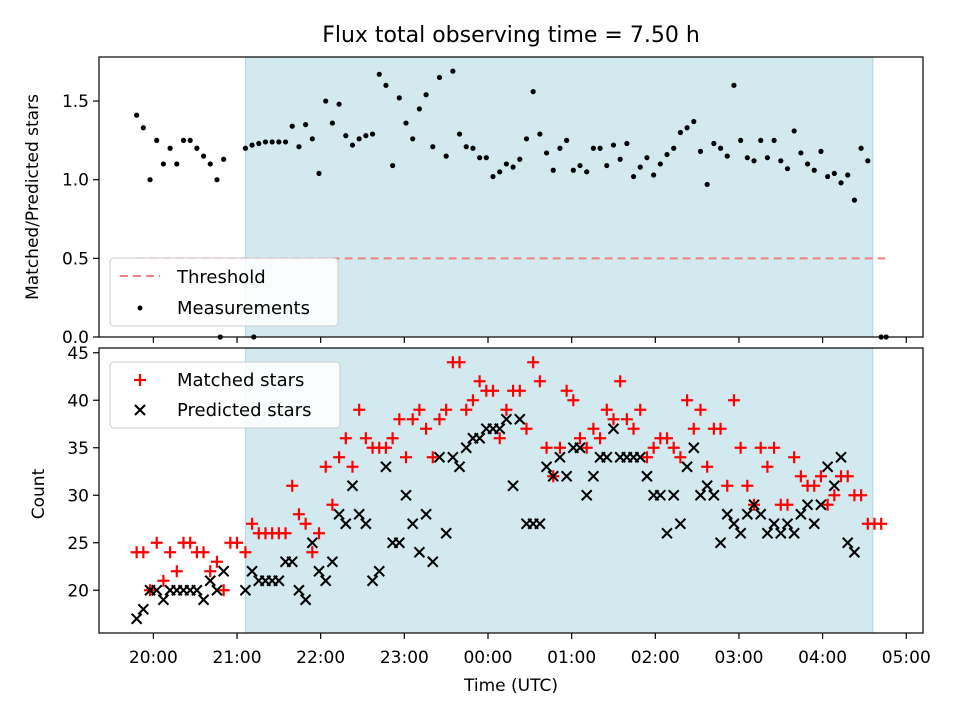 The height and width of the screenshot is (724, 960). What do you see at coordinates (571, 658) in the screenshot?
I see `x-tick-label: 01:00` at bounding box center [571, 658].